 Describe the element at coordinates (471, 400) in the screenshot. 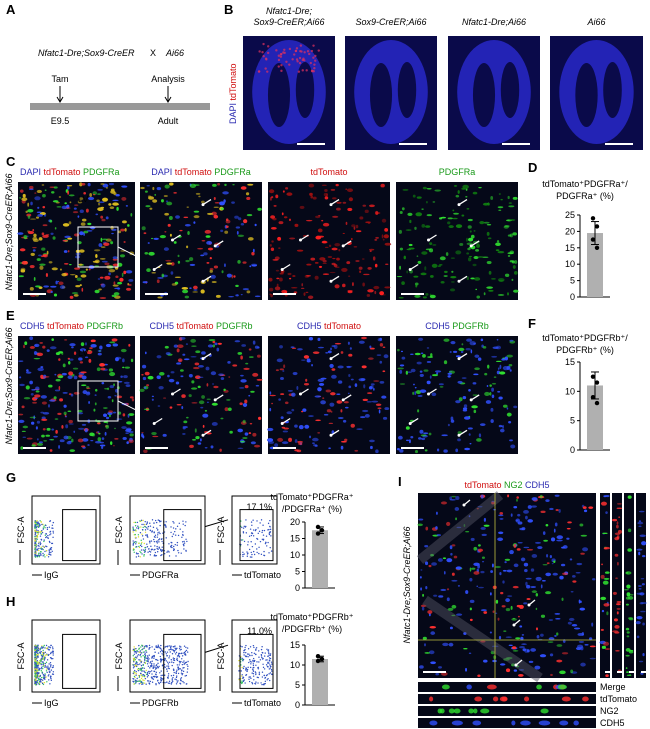

I see `arrow-head` at that location.